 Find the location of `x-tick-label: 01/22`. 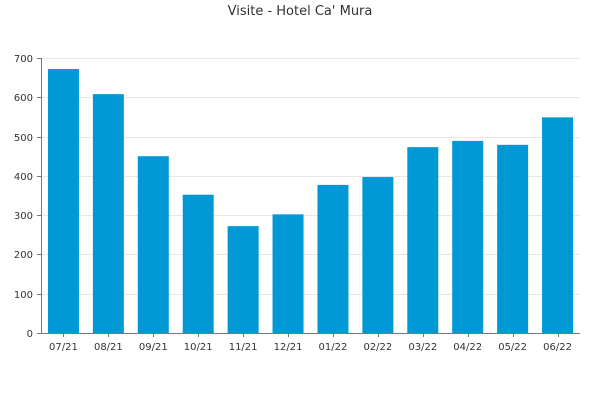

x-tick-label: 01/22 is located at coordinates (333, 347).